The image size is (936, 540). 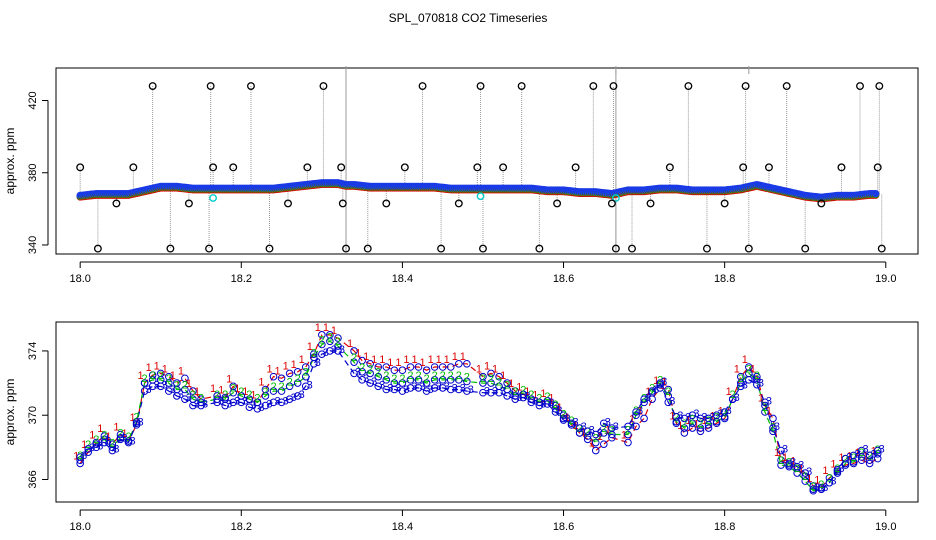 What do you see at coordinates (478, 191) in the screenshot?
I see `top-points` at bounding box center [478, 191].